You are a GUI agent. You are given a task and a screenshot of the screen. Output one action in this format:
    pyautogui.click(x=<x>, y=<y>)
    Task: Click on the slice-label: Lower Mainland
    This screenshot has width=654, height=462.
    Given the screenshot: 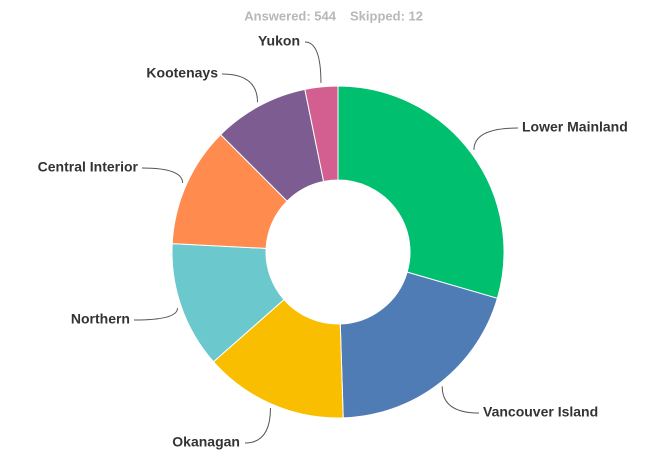 What is the action you would take?
    pyautogui.click(x=575, y=127)
    